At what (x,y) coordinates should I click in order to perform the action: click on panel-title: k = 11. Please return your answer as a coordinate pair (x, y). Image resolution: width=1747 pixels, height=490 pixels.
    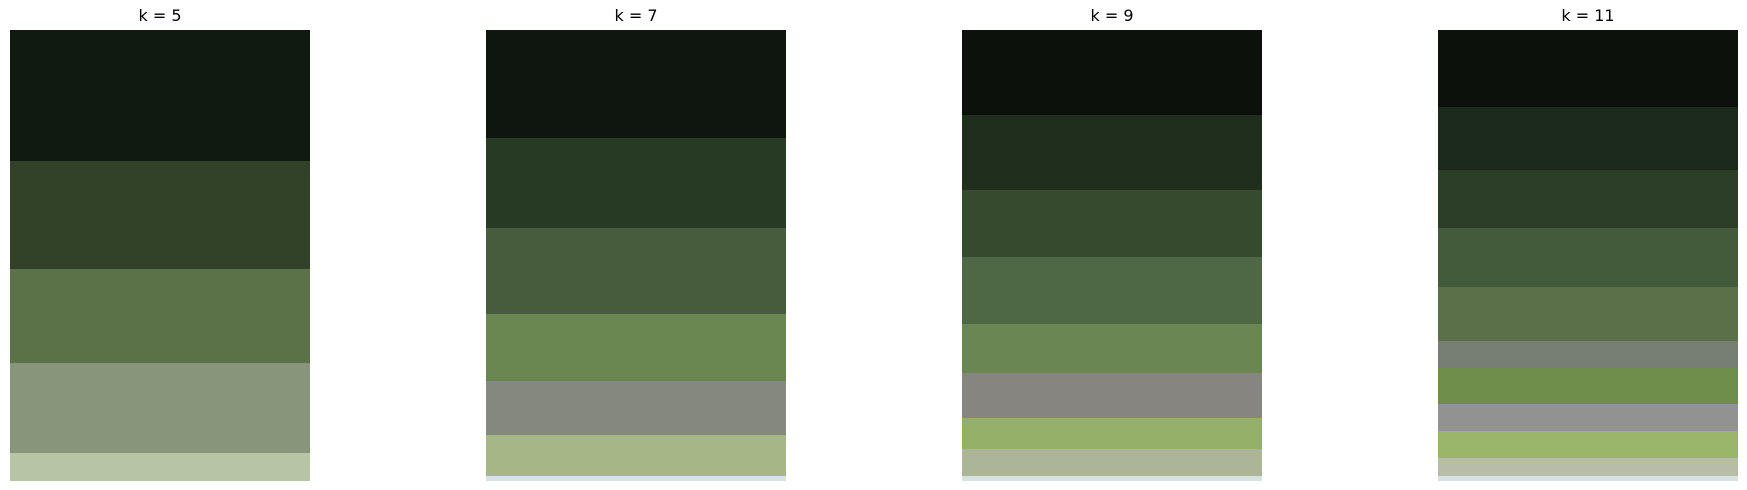
    Looking at the image, I should click on (1588, 15).